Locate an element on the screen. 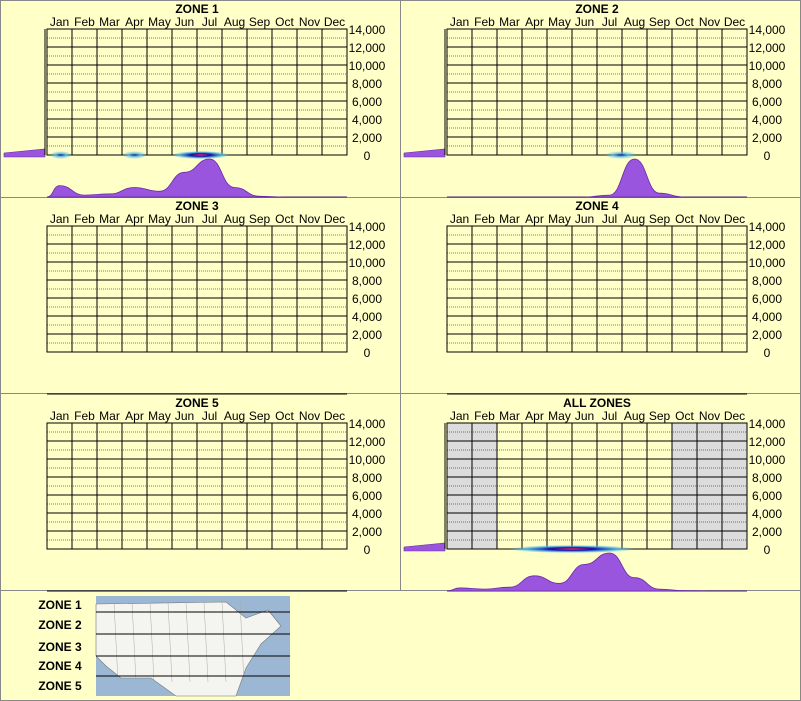 The height and width of the screenshot is (701, 801). zone-label: ZONE 2 is located at coordinates (60, 625).